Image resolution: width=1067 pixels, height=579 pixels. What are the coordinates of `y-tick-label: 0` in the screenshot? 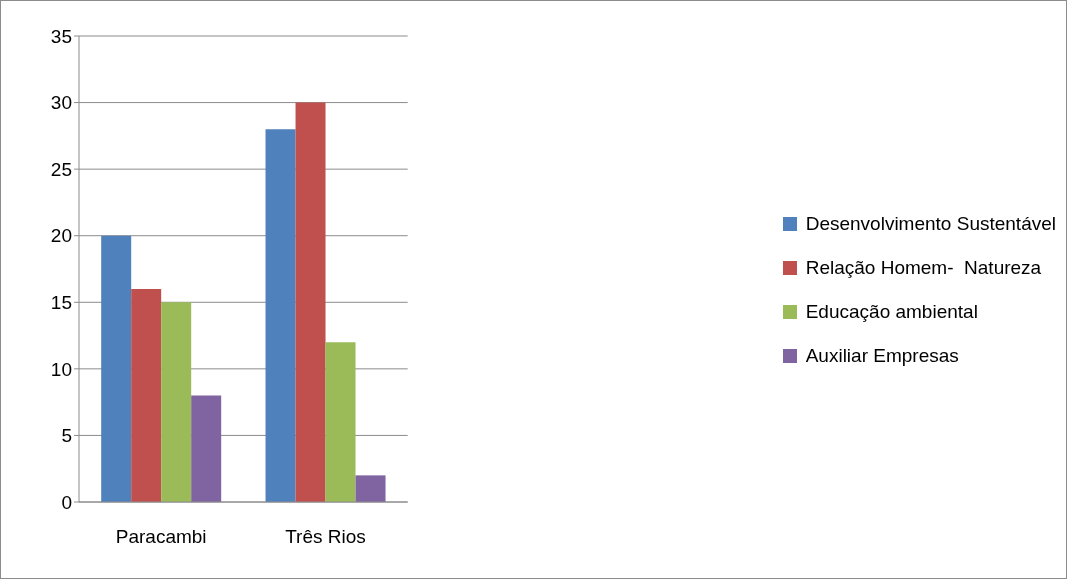 It's located at (66, 502).